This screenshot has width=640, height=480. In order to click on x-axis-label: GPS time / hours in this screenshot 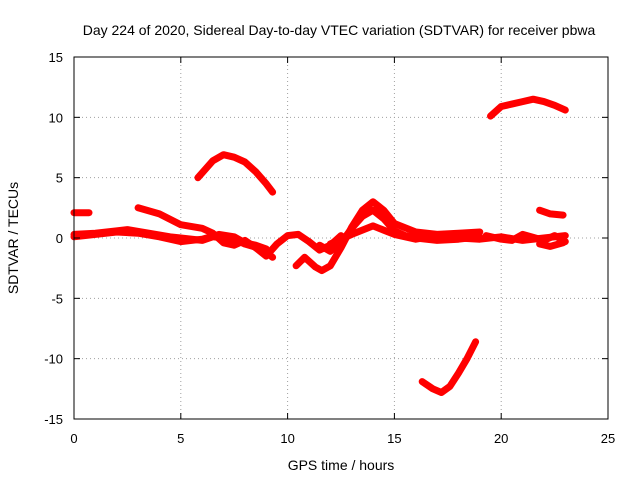, I will do `click(341, 465)`.